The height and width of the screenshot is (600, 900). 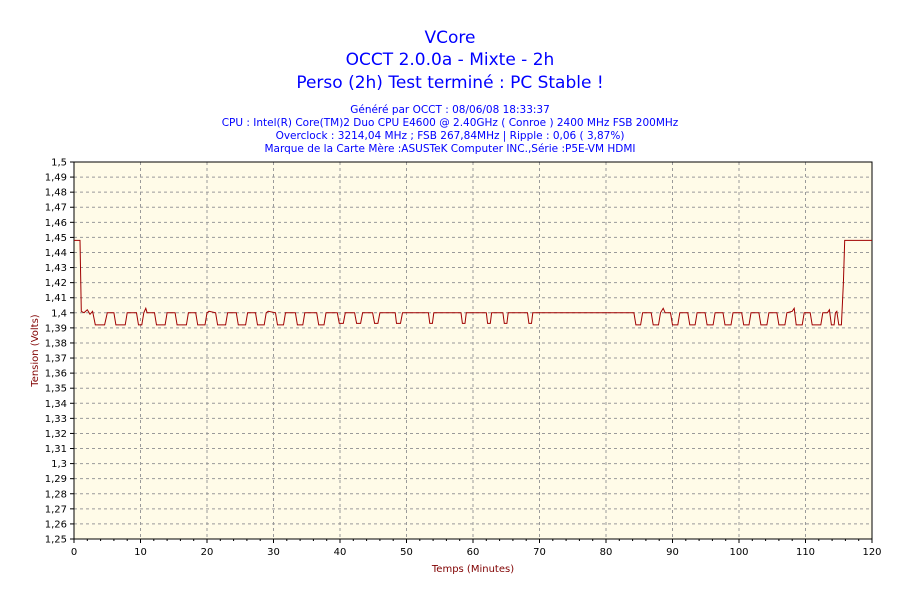 What do you see at coordinates (56, 449) in the screenshot?
I see `y-tick-label: 1,31` at bounding box center [56, 449].